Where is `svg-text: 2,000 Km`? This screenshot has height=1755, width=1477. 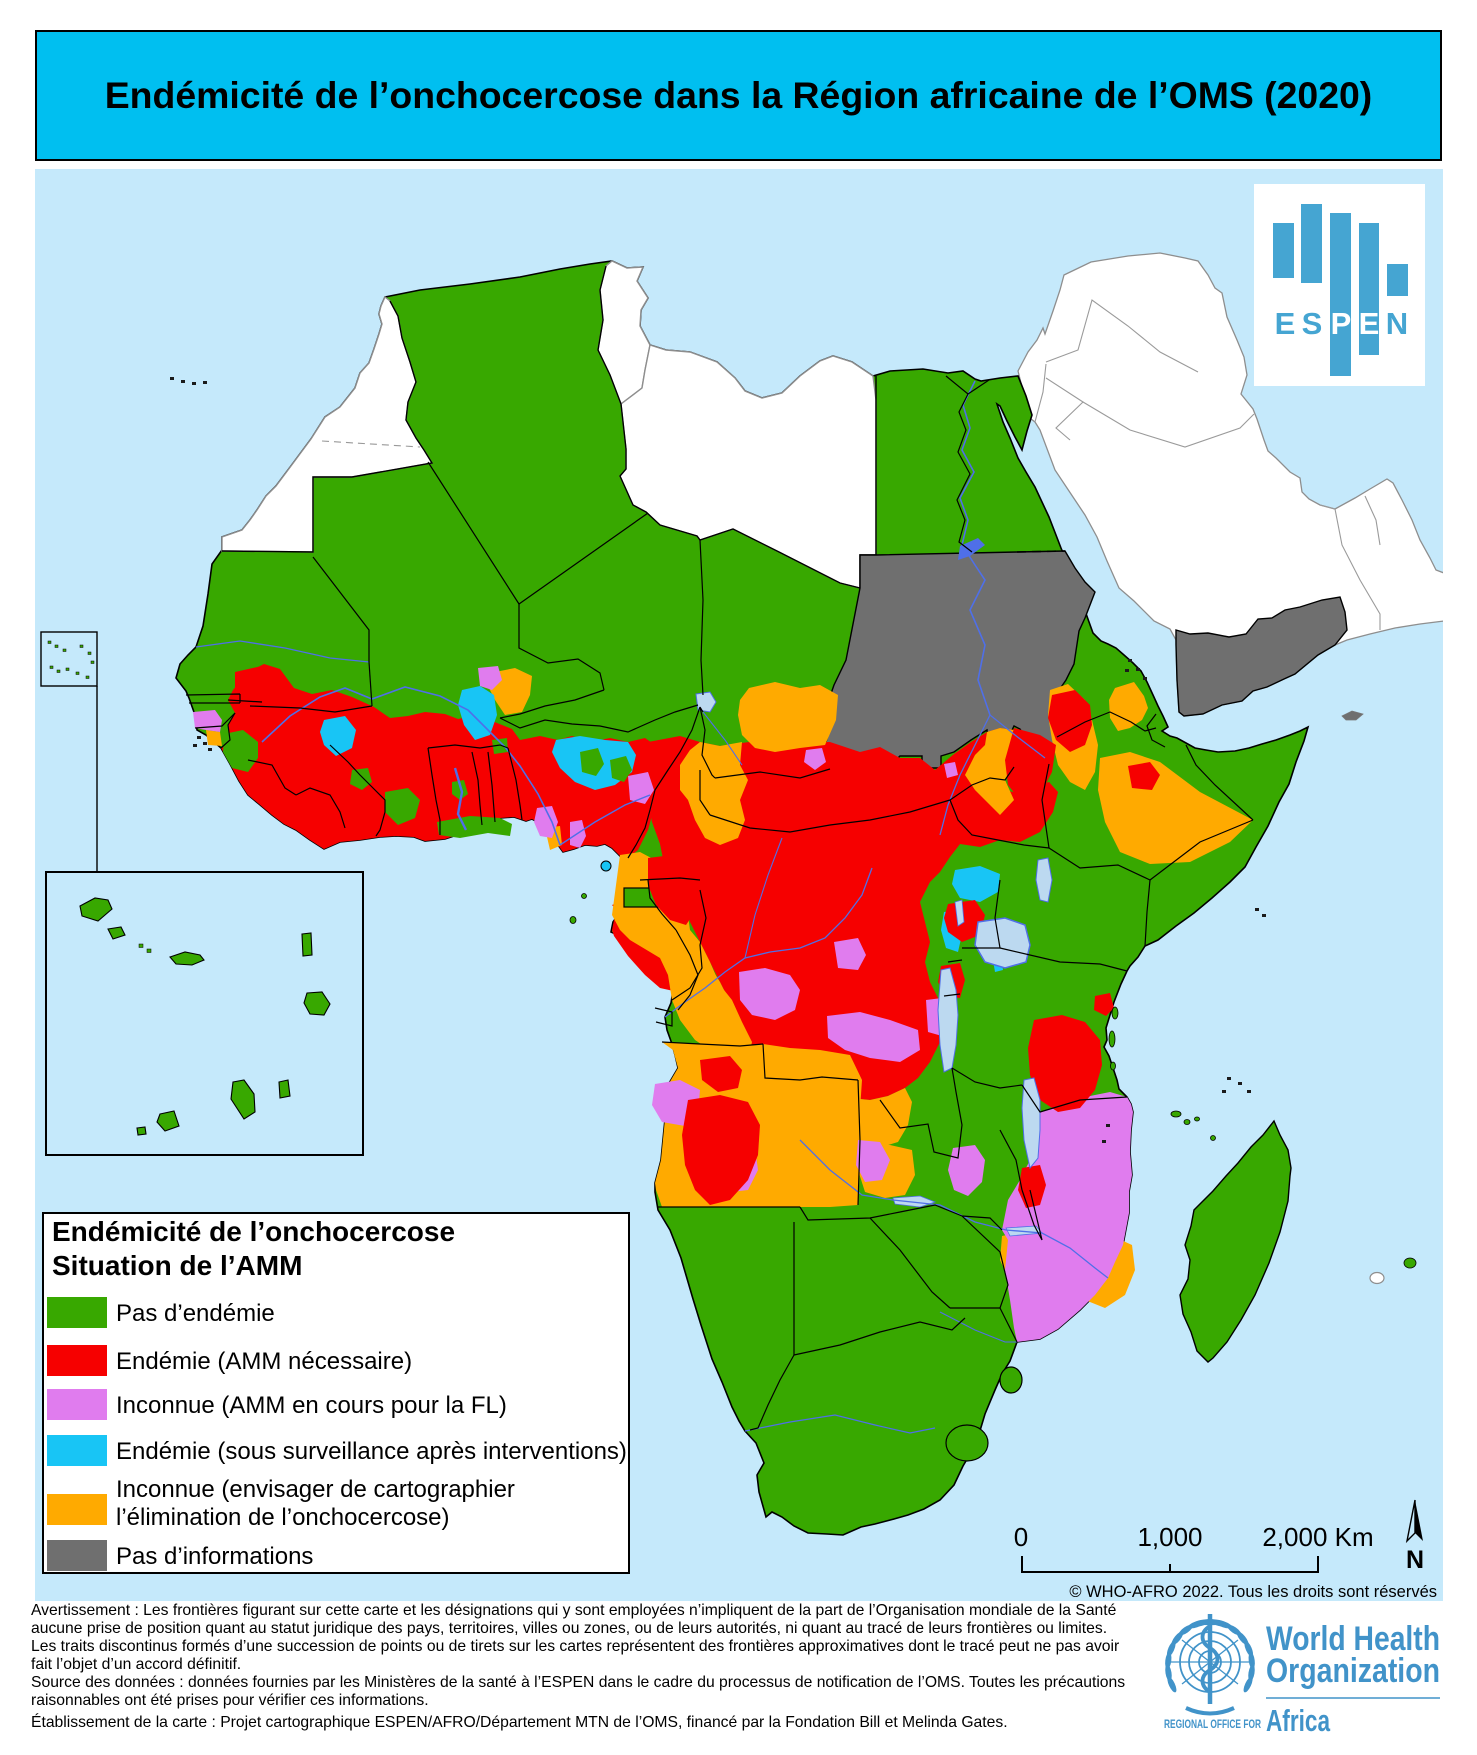
svg-text: 2,000 Km is located at coordinates (1317, 1537).